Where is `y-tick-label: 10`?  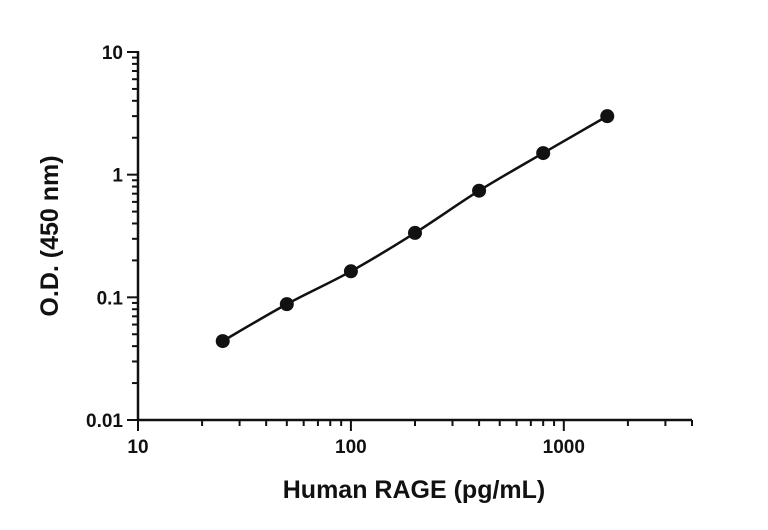 y-tick-label: 10 is located at coordinates (112, 53).